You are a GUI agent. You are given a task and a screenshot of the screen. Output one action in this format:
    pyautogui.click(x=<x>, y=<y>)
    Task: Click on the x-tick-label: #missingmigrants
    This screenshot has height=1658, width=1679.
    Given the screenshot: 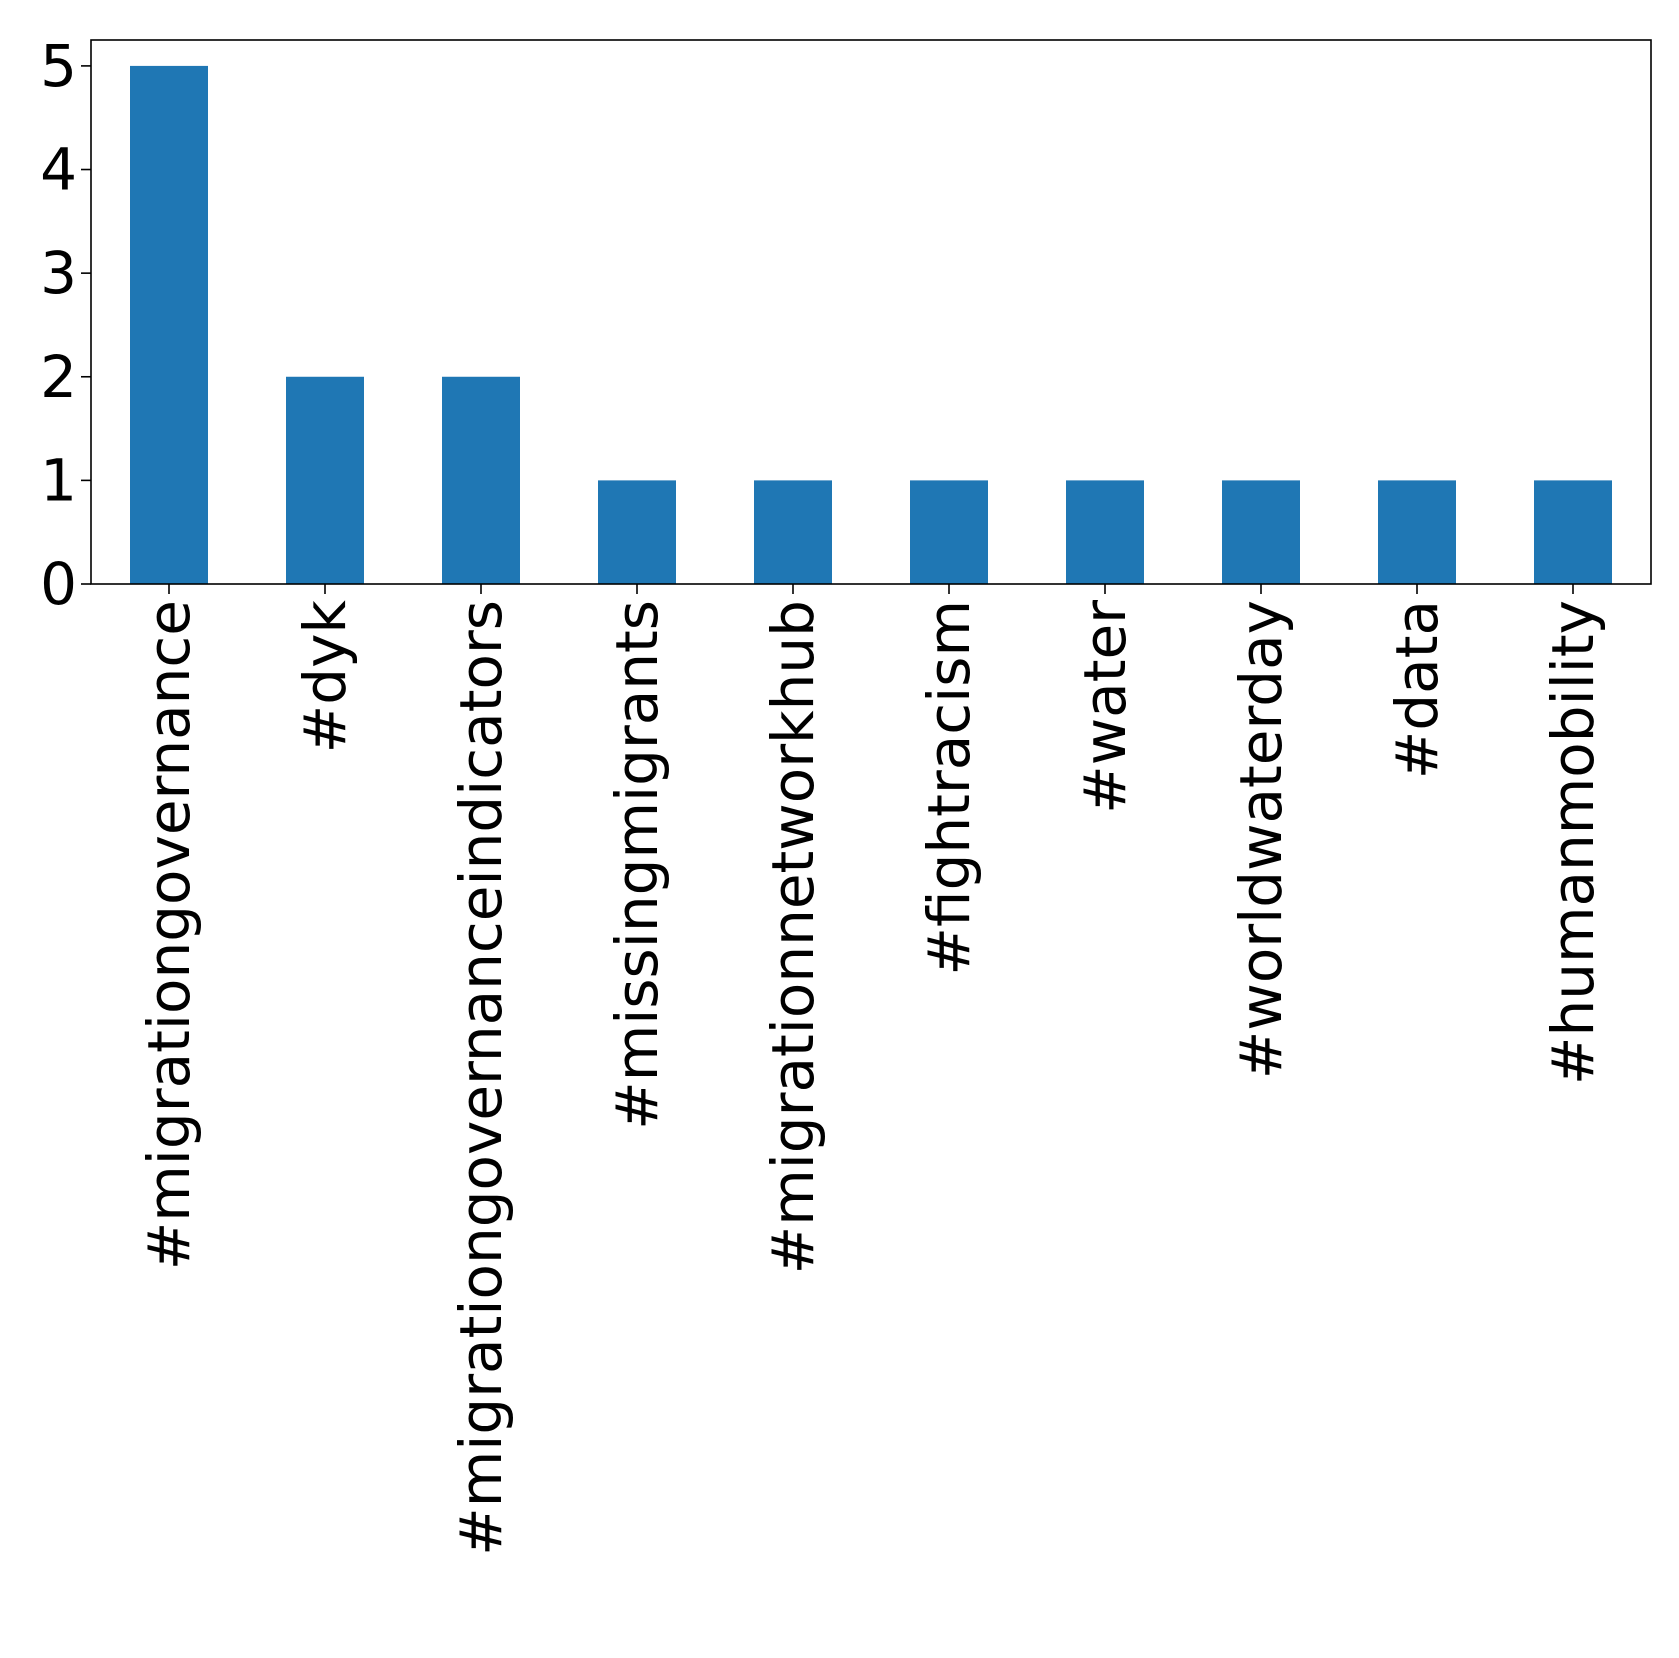 What is the action you would take?
    pyautogui.click(x=637, y=865)
    